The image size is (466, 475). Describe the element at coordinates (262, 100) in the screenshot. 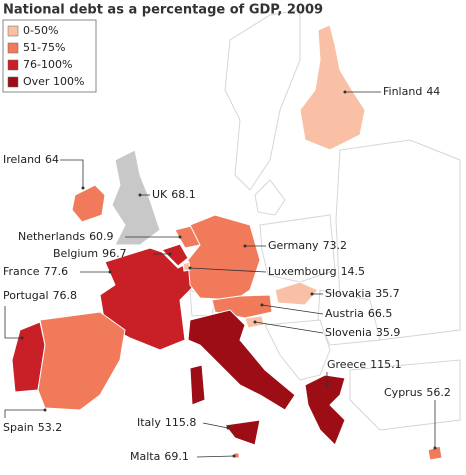

I see `scandinavia` at that location.